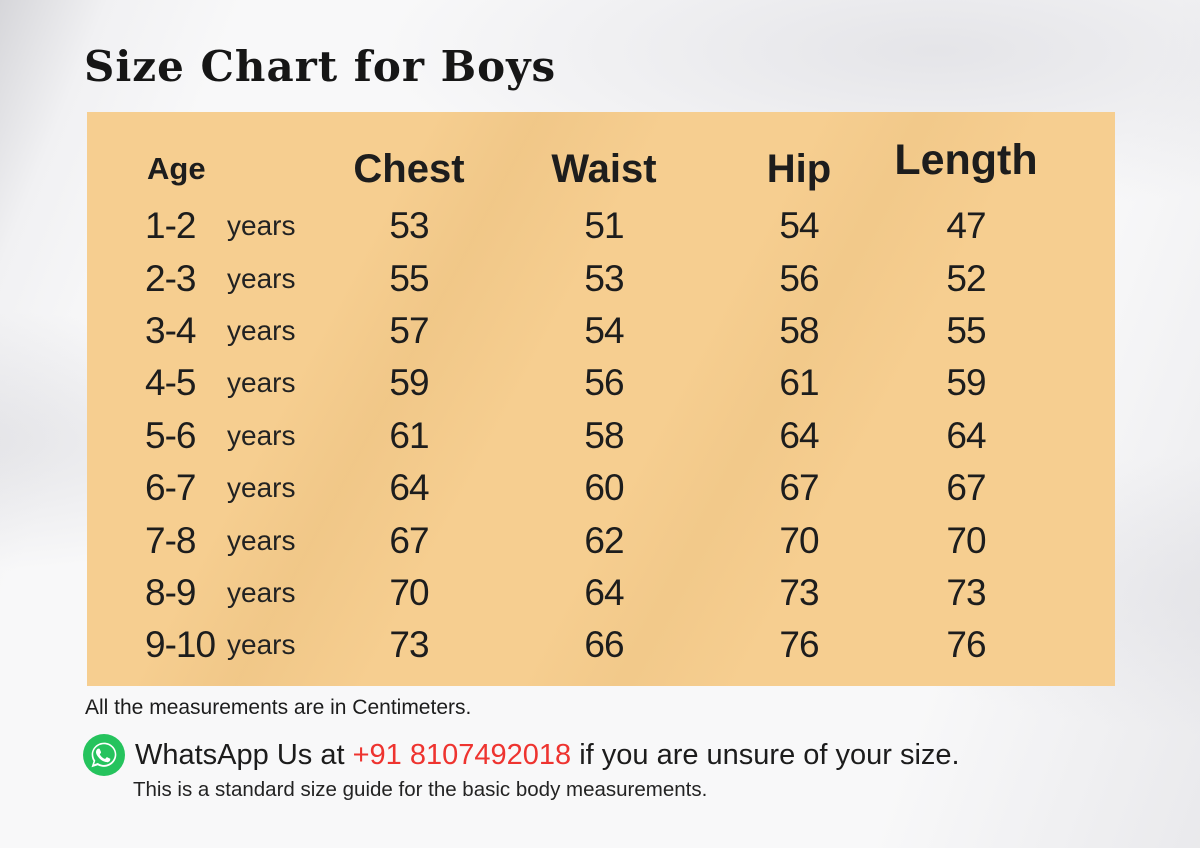 The image size is (1200, 848). Describe the element at coordinates (966, 435) in the screenshot. I see `length-value: 64` at that location.